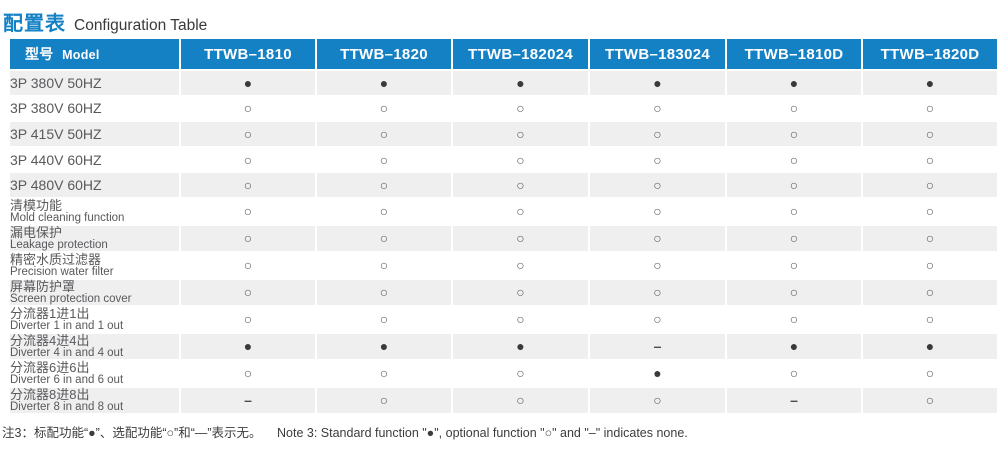  Describe the element at coordinates (94, 185) in the screenshot. I see `row-label: 3P 480V 60HZ` at that location.